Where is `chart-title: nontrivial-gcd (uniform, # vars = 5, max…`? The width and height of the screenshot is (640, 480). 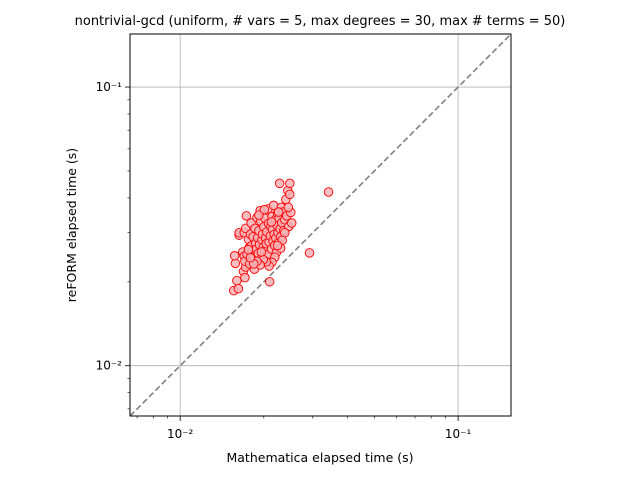
chart-title: nontrivial-gcd (uniform, # vars = 5, max… is located at coordinates (320, 21).